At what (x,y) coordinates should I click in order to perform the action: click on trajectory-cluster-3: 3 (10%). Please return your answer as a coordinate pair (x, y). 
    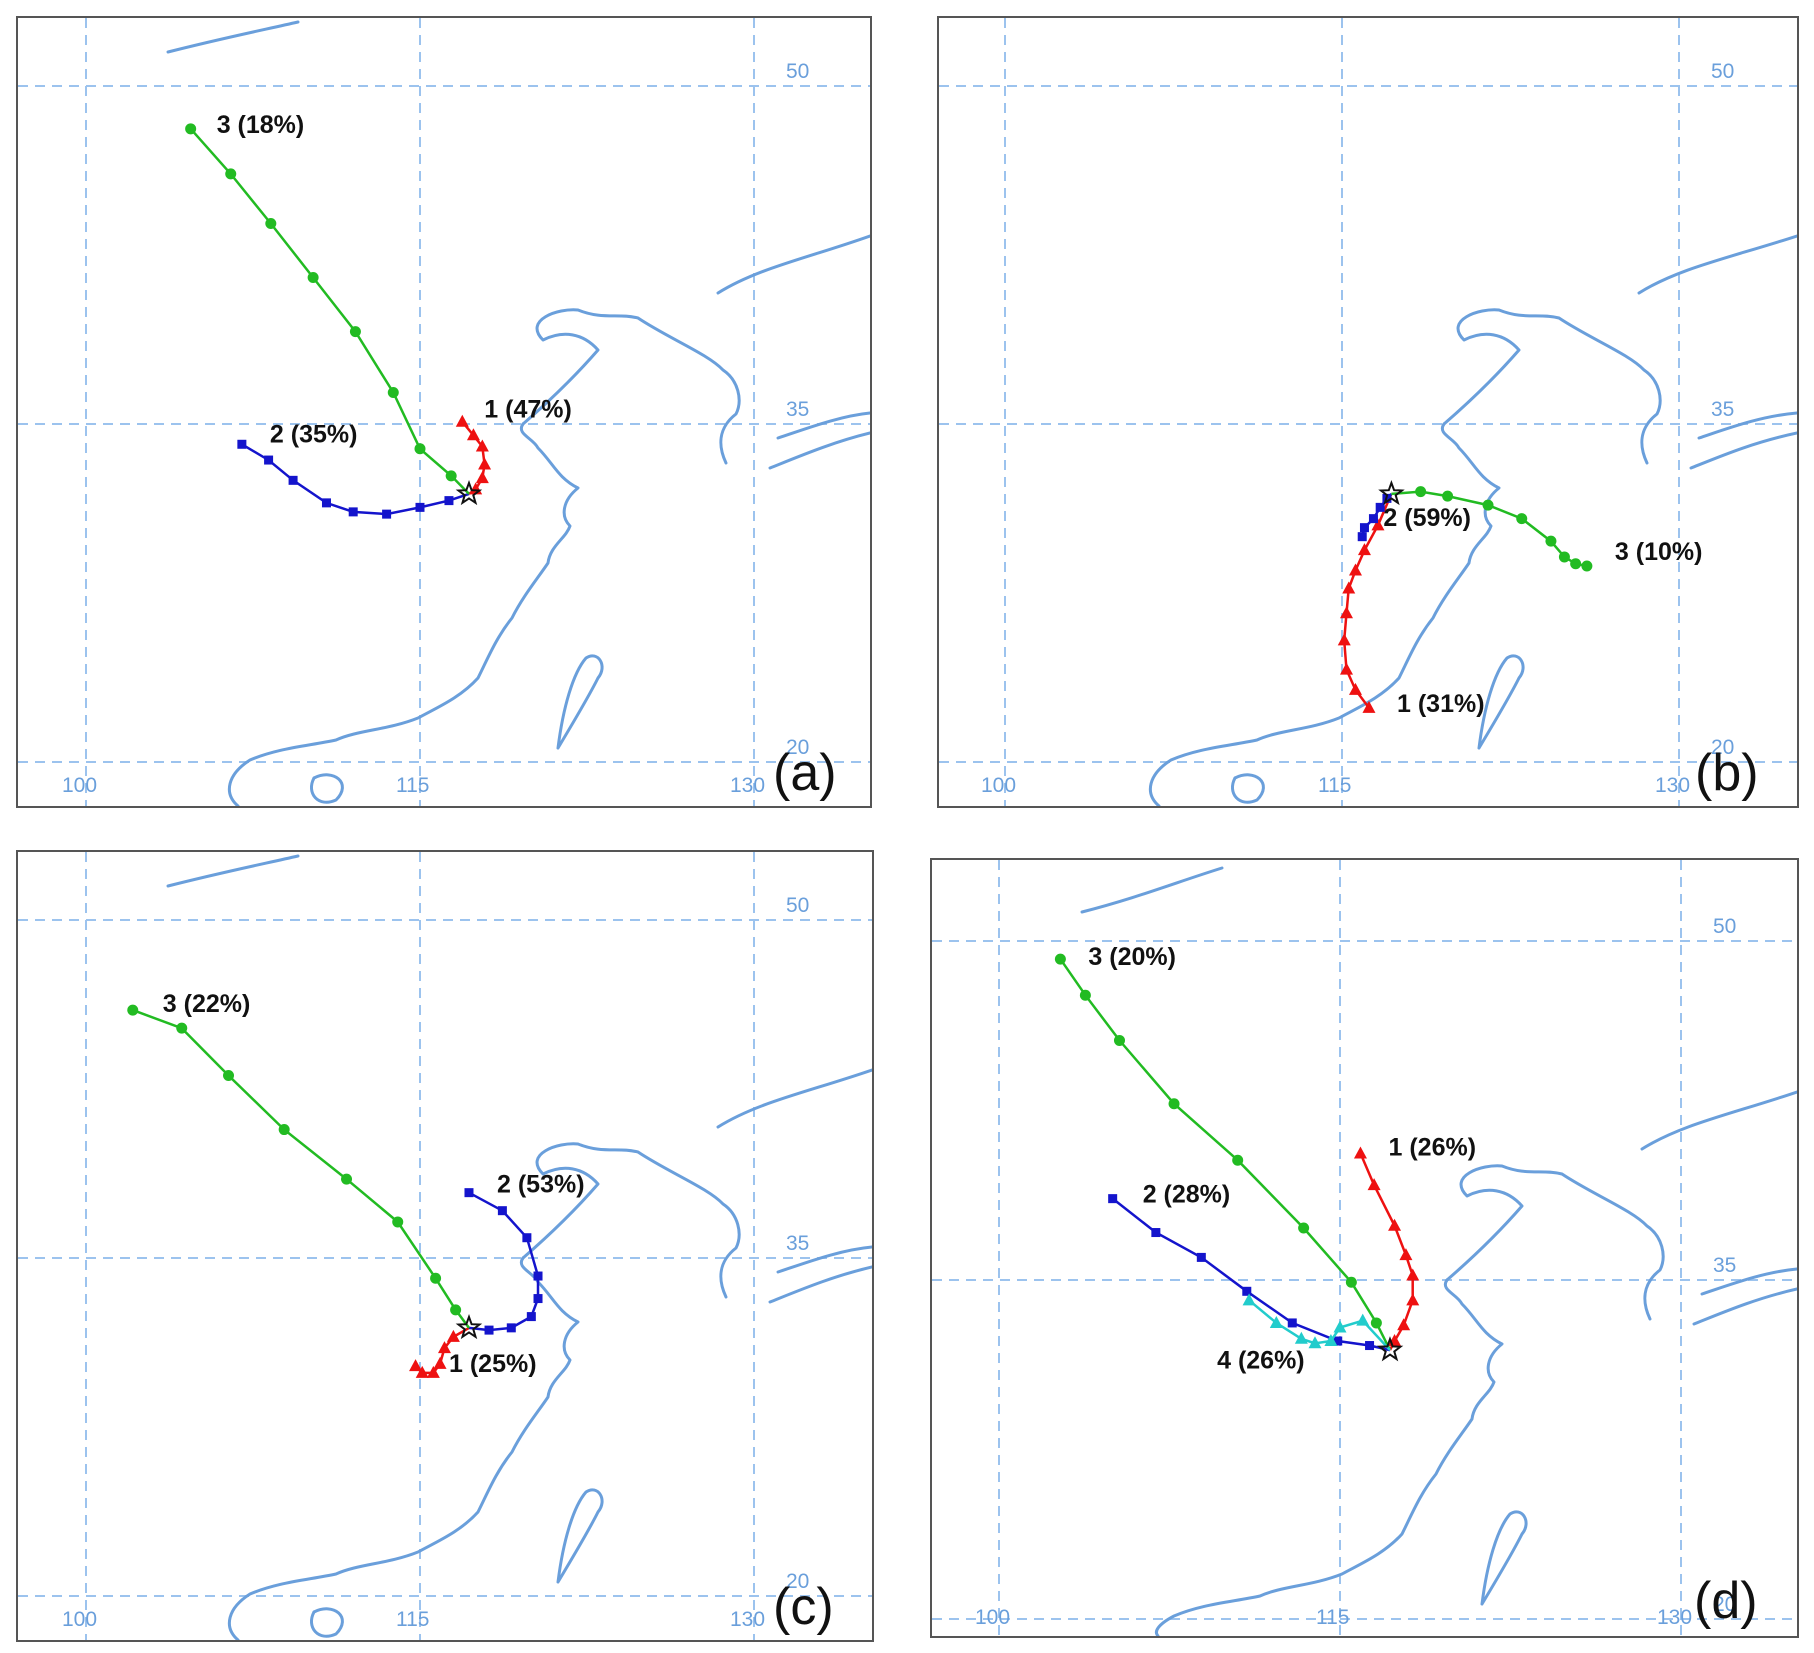
    Looking at the image, I should click on (1547, 529).